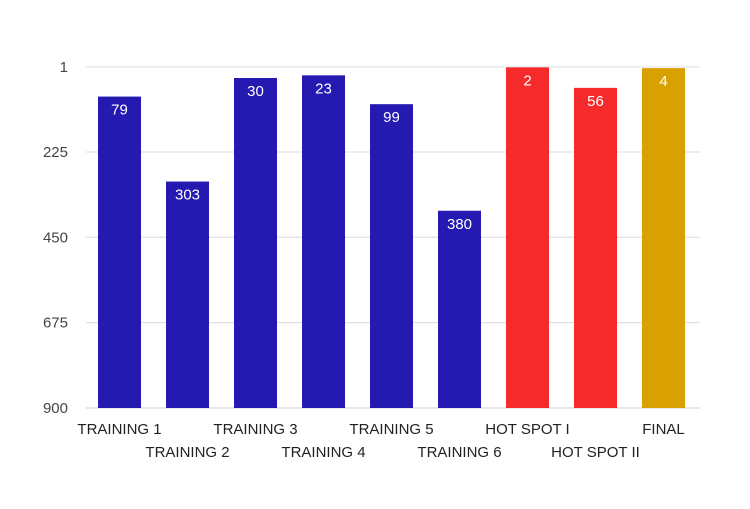 Image resolution: width=750 pixels, height=509 pixels. What do you see at coordinates (323, 452) in the screenshot?
I see `x-category-label: TRAINING 4` at bounding box center [323, 452].